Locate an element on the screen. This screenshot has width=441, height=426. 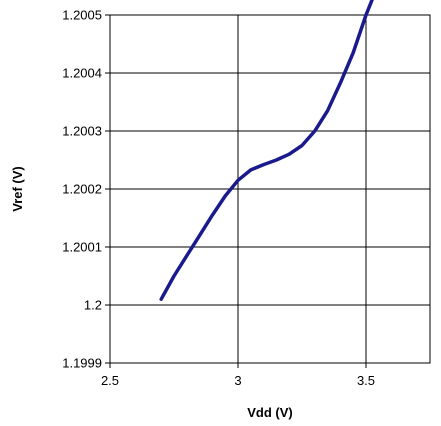
y-tick-label: 1.1999 is located at coordinates (82, 363).